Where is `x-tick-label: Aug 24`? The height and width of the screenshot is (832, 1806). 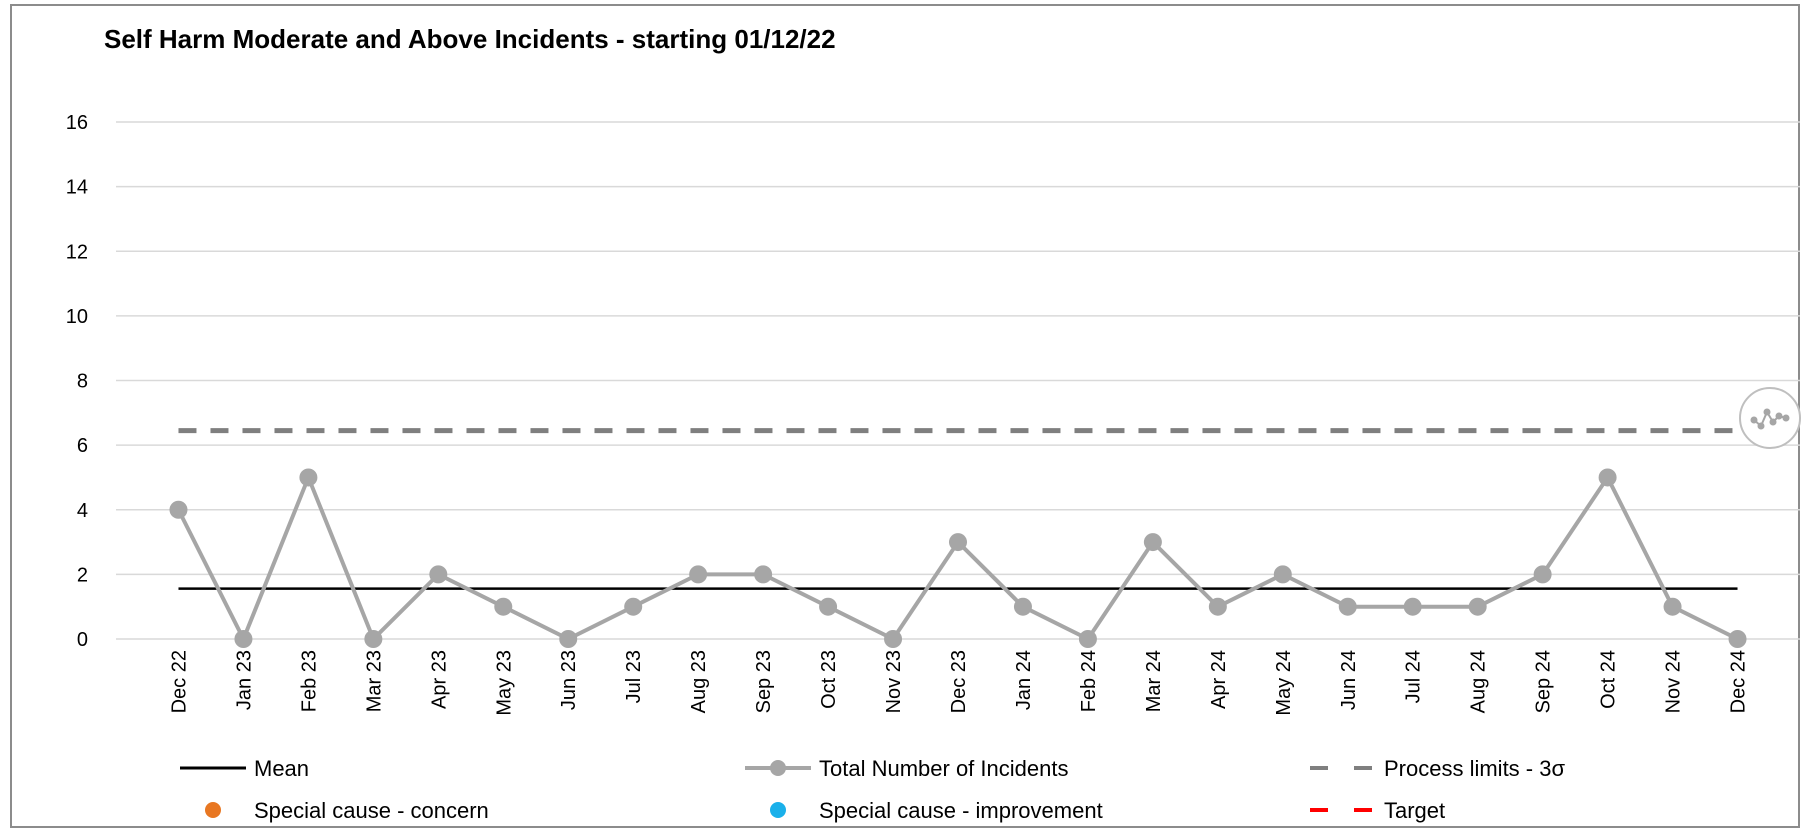
x-tick-label: Aug 24 is located at coordinates (1479, 681).